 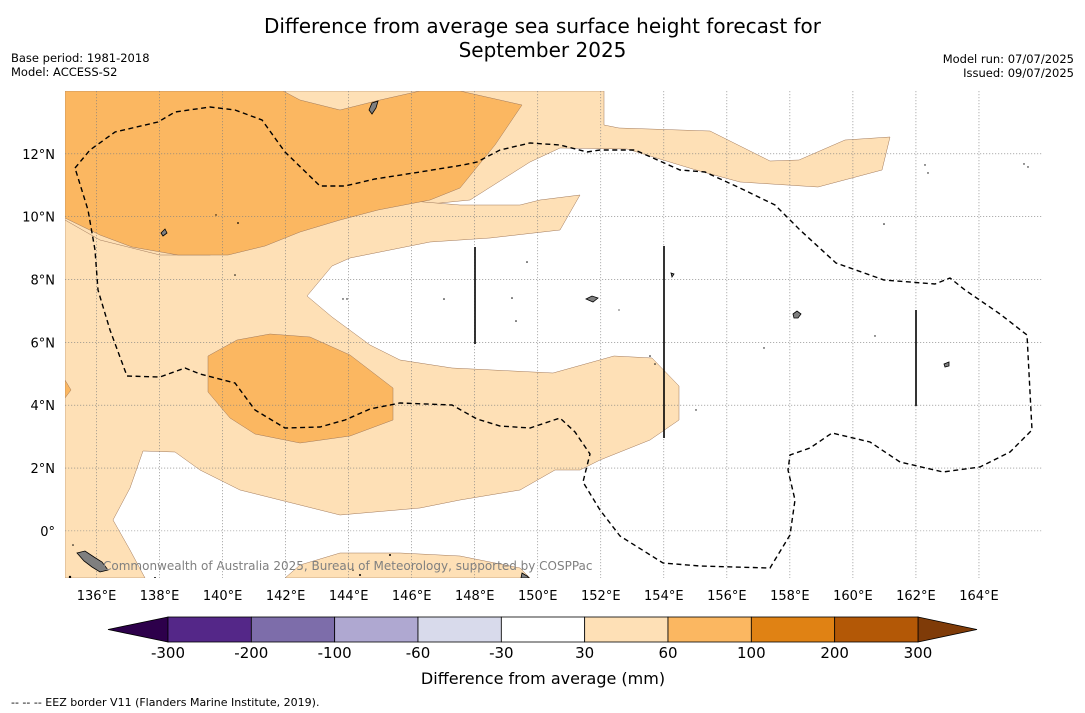 I want to click on latitude-labels: 0° 2°N 4°N 6°N 8°N 10°N 12°N, so click(x=38, y=344).